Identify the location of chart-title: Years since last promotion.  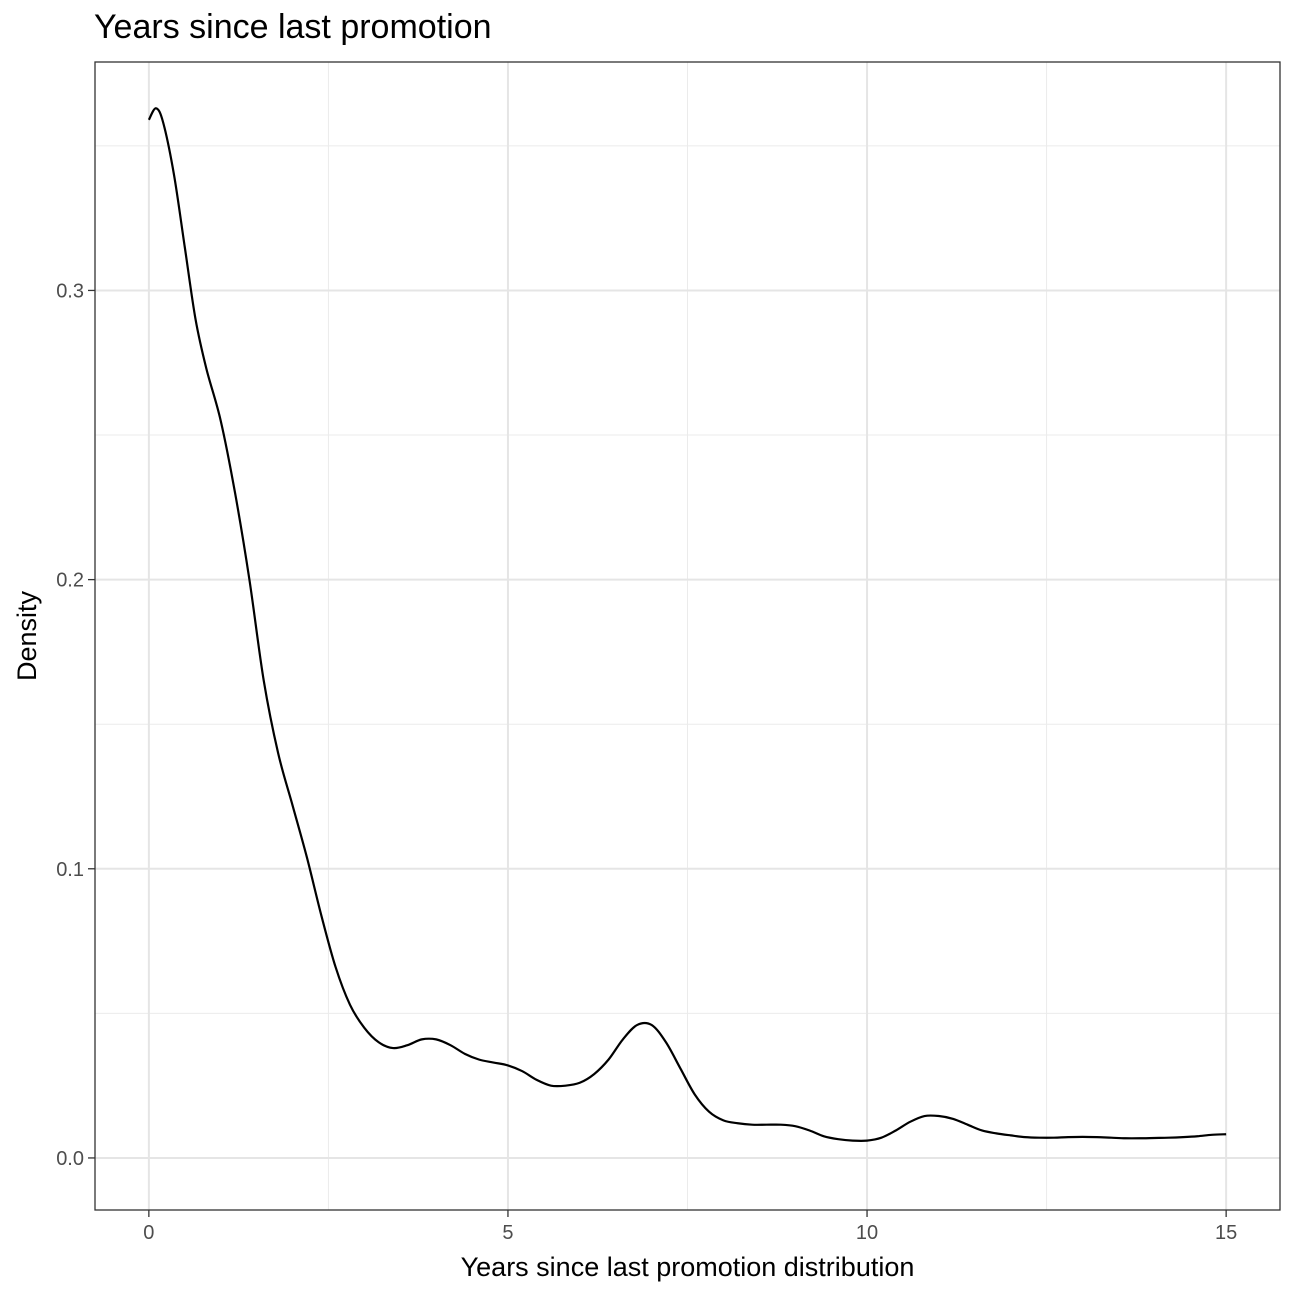
(293, 27).